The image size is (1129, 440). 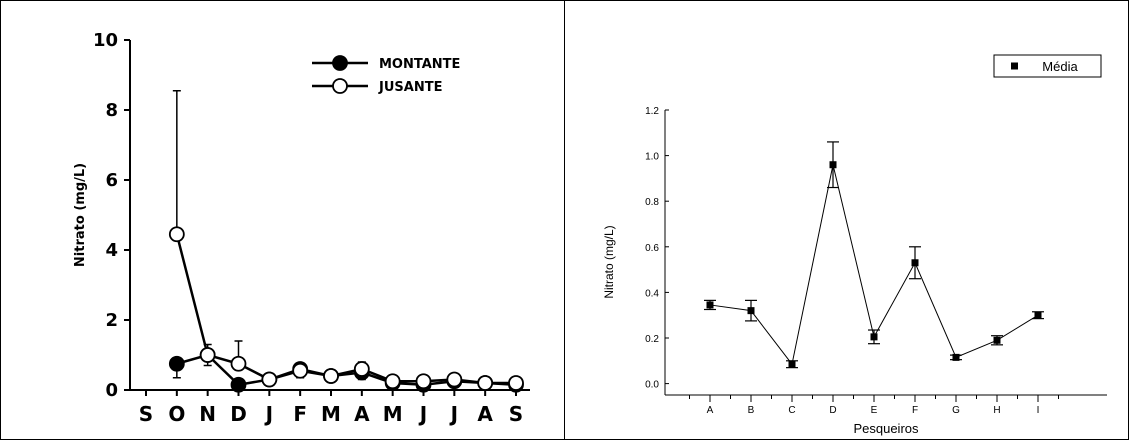 What do you see at coordinates (652, 157) in the screenshot?
I see `y-tick-label: 1.0` at bounding box center [652, 157].